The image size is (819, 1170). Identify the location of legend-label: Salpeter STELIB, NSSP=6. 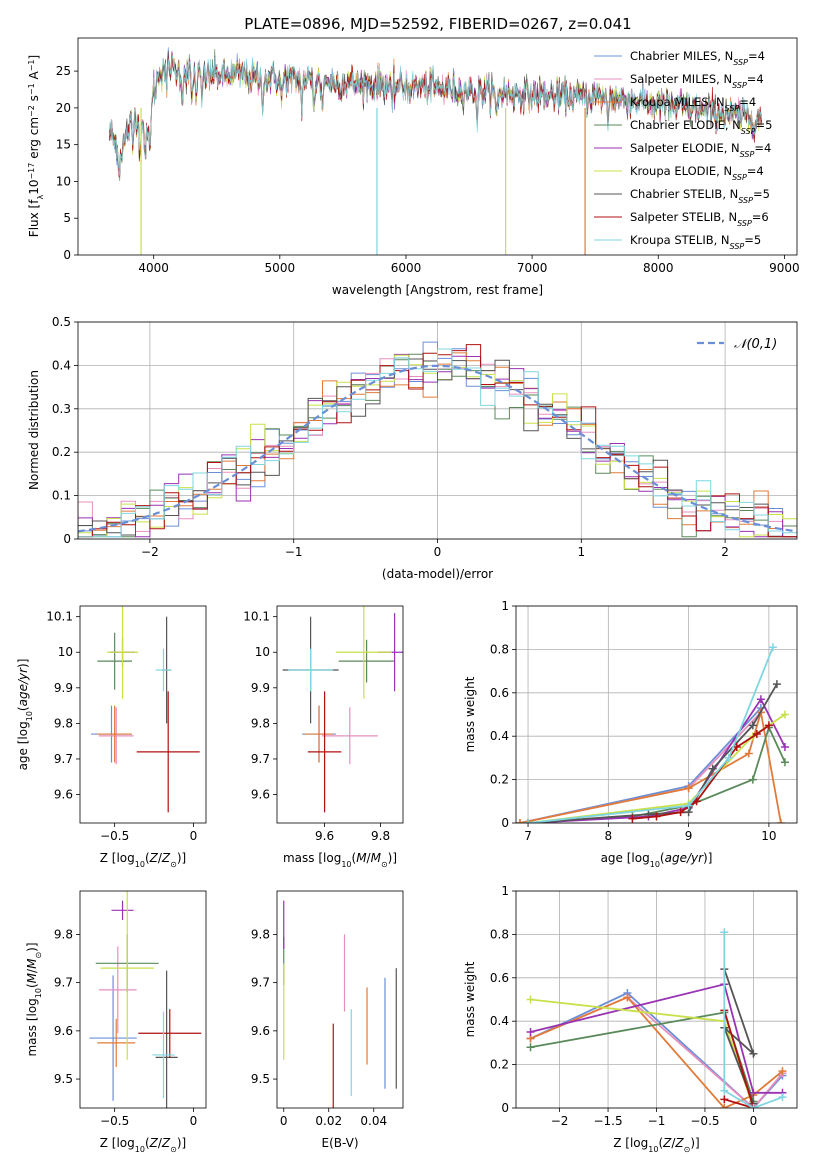
(699, 219).